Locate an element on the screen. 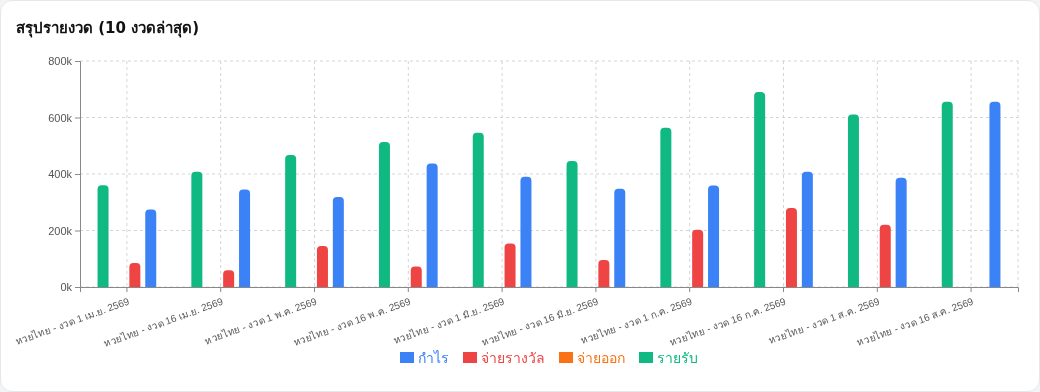  y-tick-label: 200k is located at coordinates (60, 230).